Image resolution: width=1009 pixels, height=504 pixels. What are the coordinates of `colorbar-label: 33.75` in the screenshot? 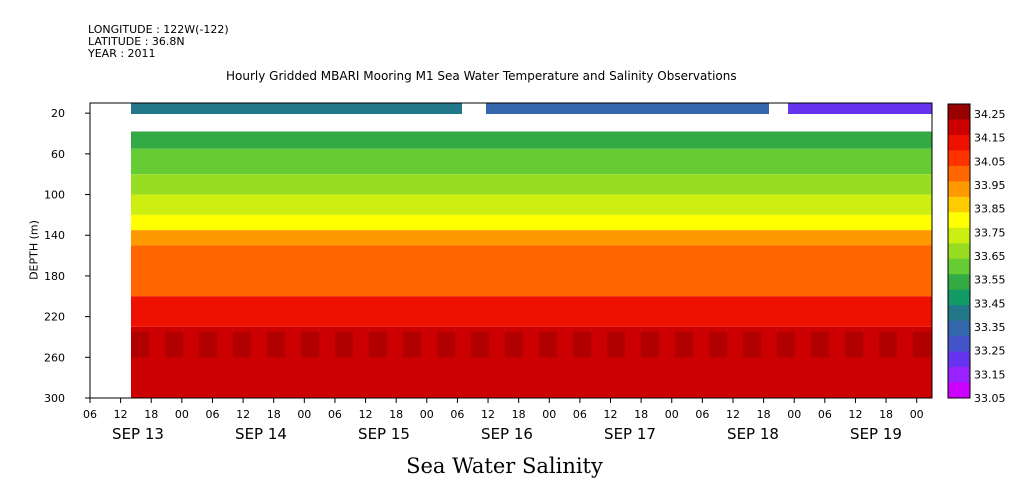 It's located at (990, 232).